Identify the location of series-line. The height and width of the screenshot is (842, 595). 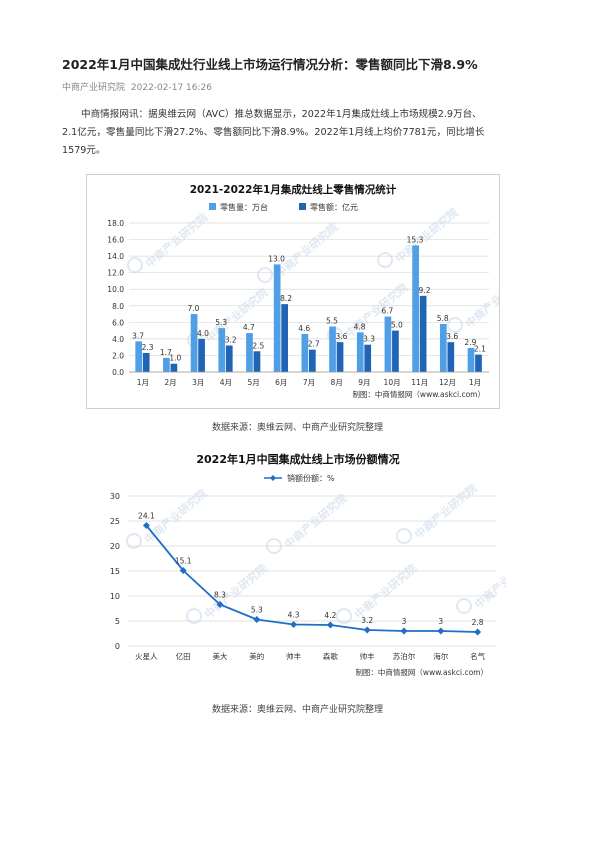
(311, 578).